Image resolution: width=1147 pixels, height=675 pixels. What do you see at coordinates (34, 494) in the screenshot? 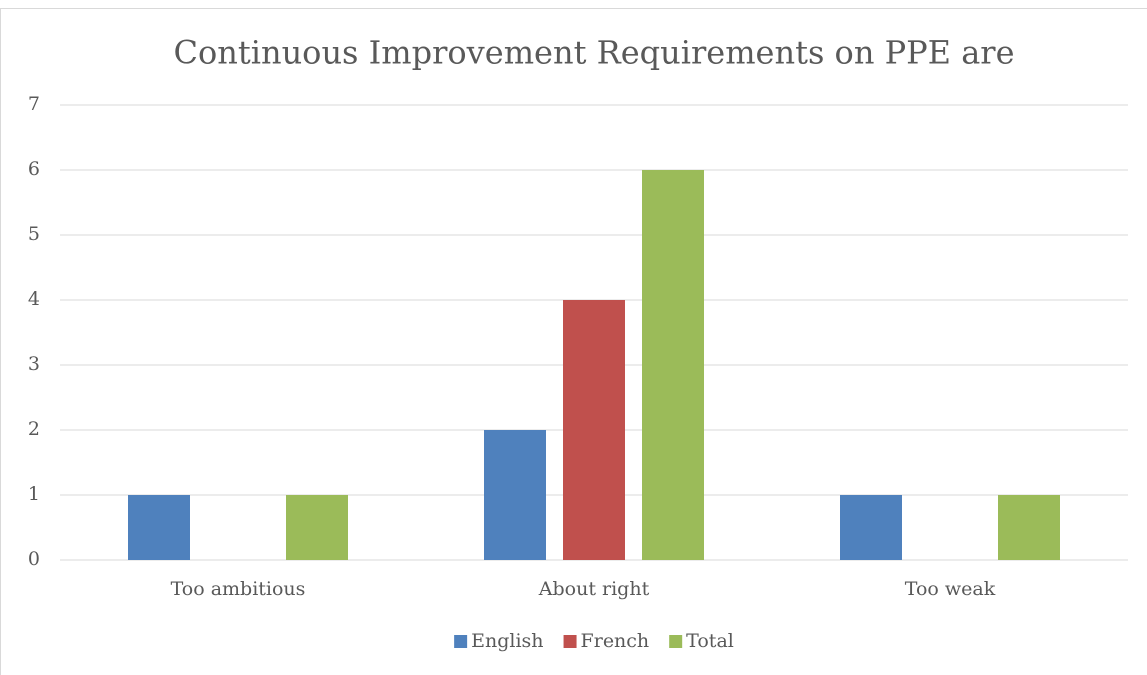
I see `y-tick-label: 1` at bounding box center [34, 494].